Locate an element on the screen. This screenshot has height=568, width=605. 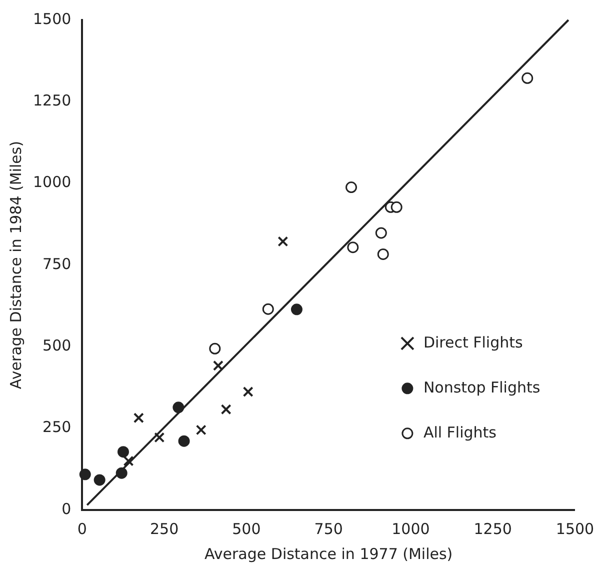
y-tick-label: 750 is located at coordinates (57, 263).